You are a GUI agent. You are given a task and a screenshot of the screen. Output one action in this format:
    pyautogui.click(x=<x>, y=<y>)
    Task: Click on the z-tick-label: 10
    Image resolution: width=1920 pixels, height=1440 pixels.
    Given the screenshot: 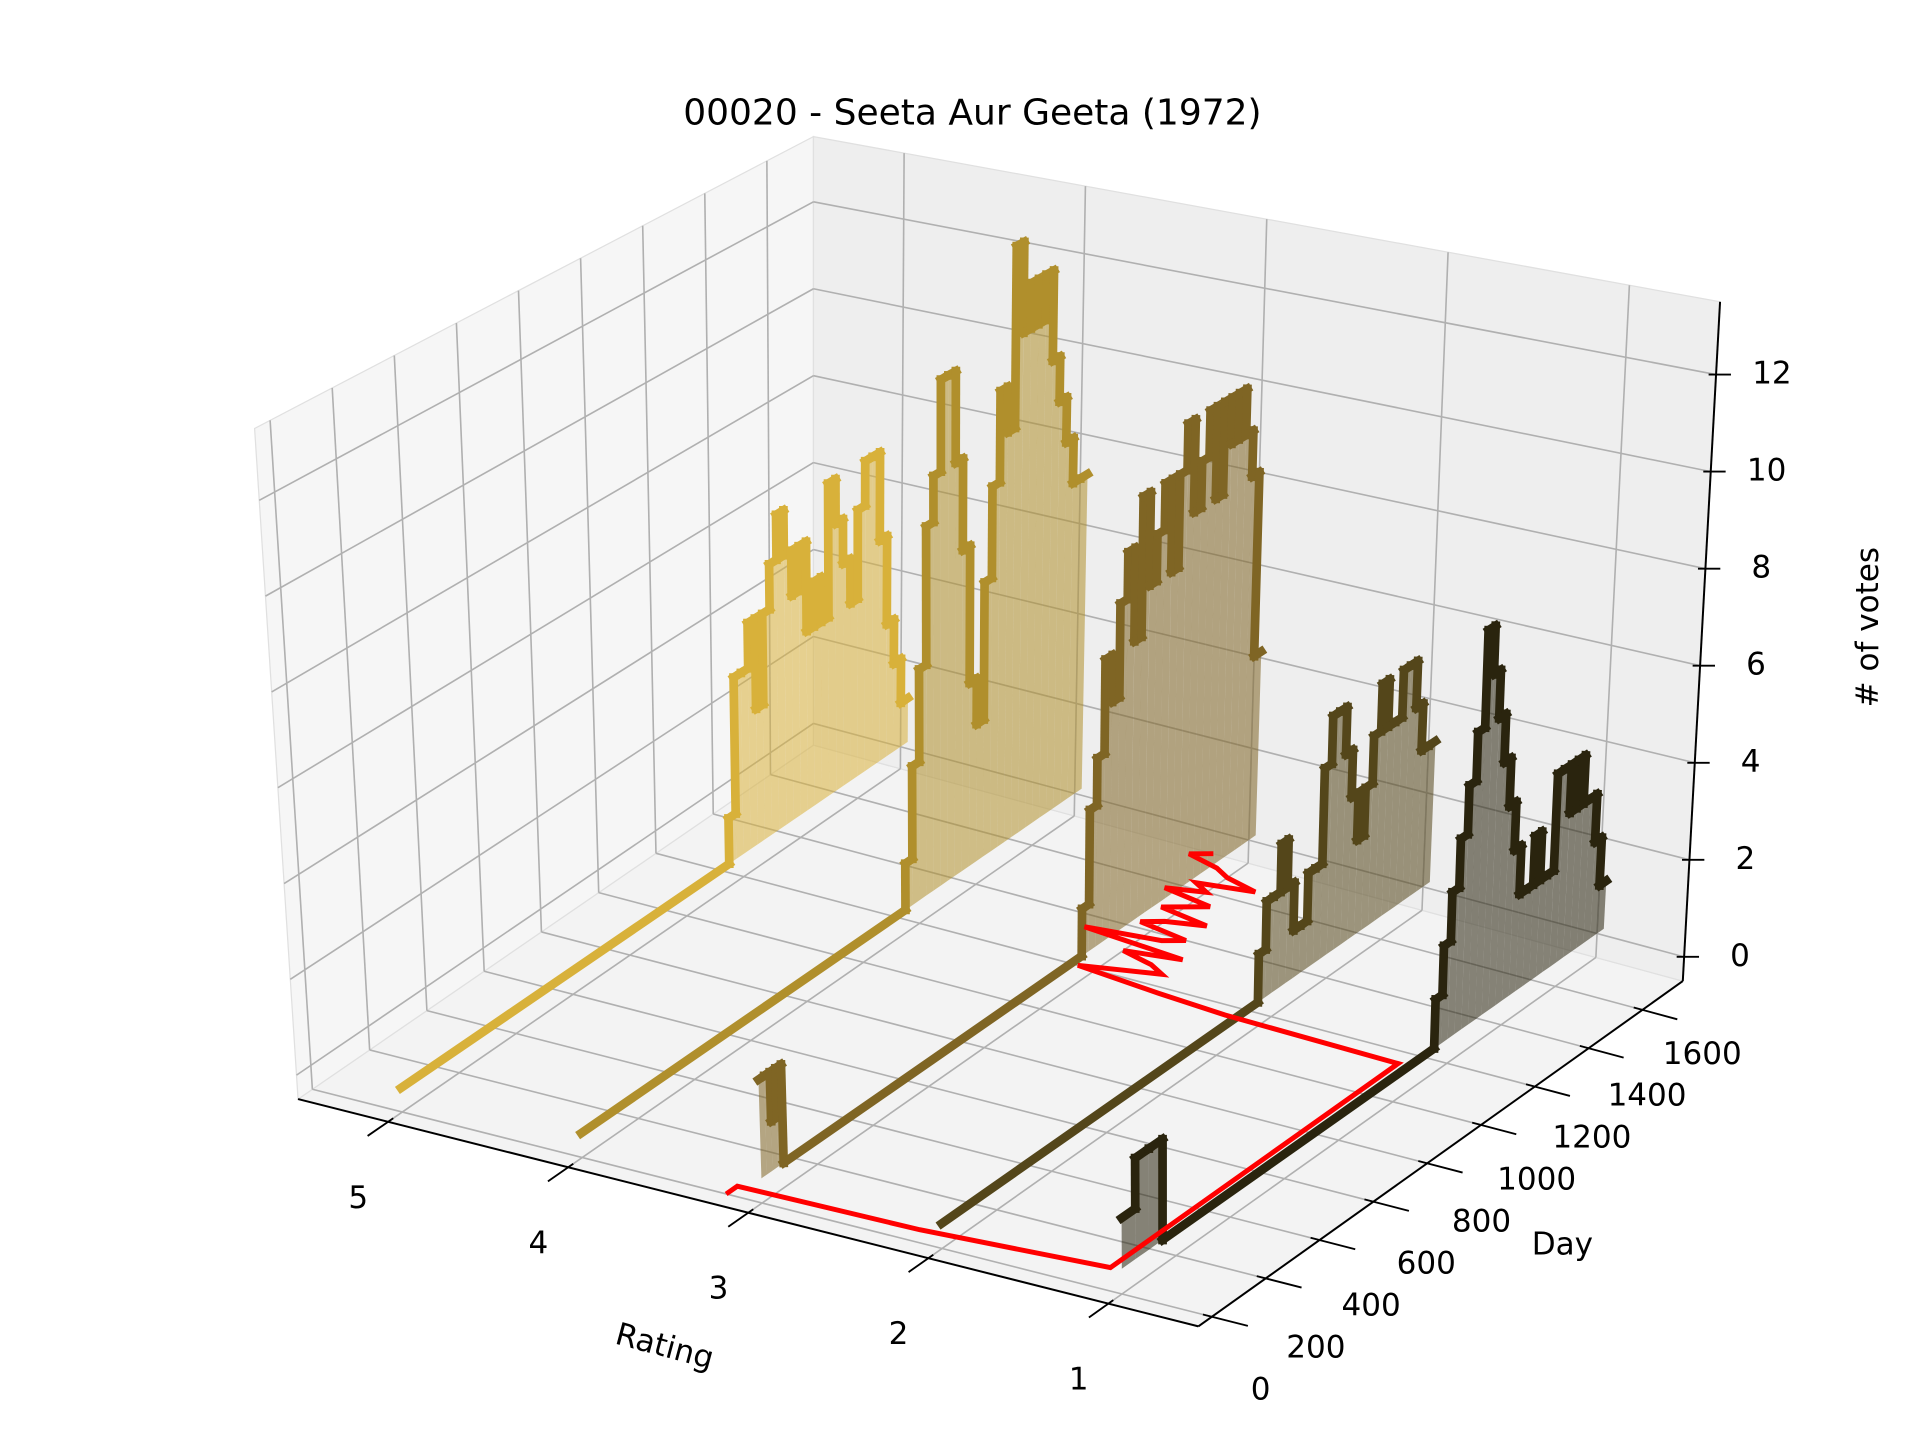 What is the action you would take?
    pyautogui.click(x=1767, y=471)
    